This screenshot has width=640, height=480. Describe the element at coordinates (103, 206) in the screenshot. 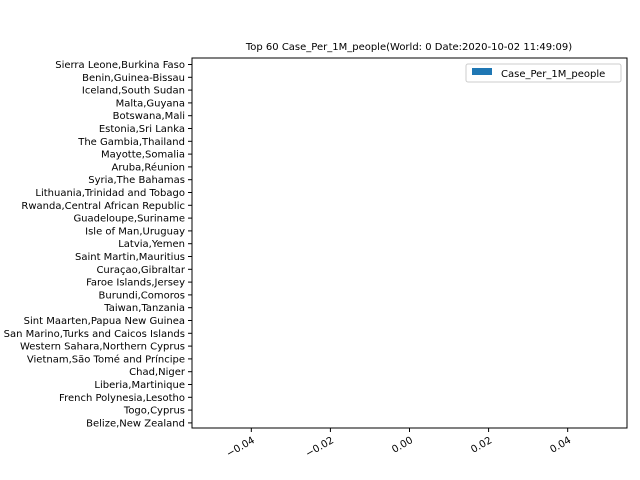

I see `y-tick-label: Rwanda,Central African Republic` at that location.